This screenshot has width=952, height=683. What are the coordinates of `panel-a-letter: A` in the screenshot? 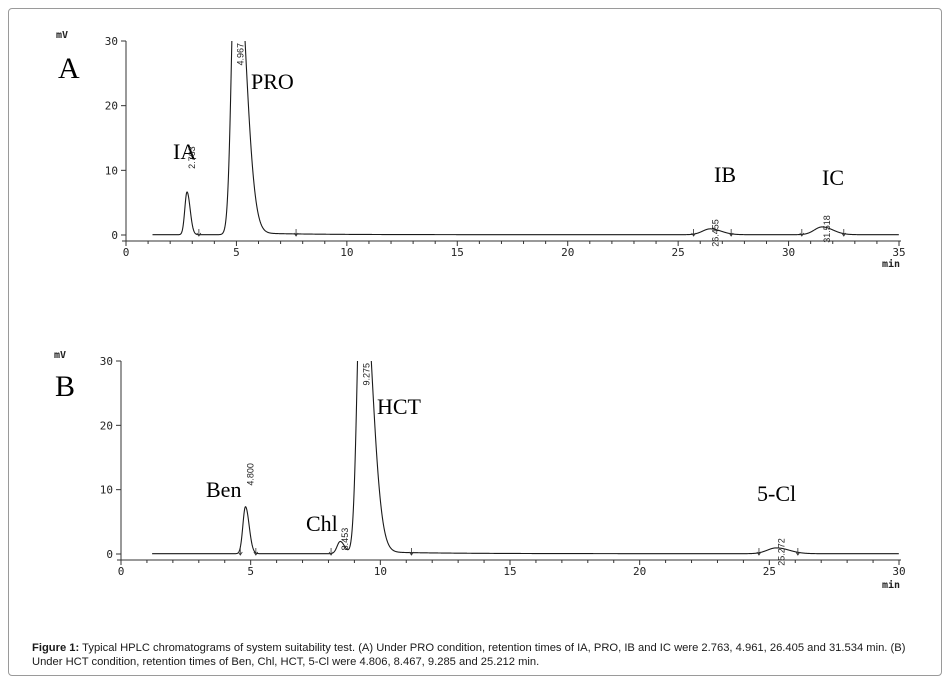 It's located at (69, 68).